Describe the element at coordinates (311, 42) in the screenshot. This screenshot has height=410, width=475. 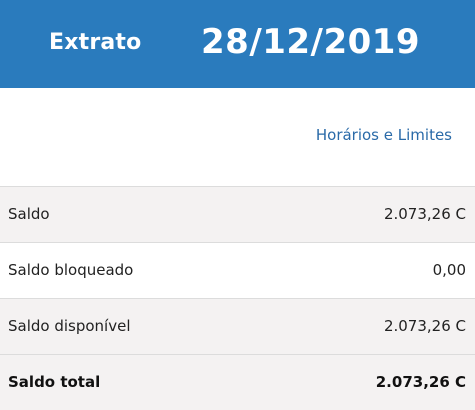
I see `statement-date: 28/12/2019` at that location.